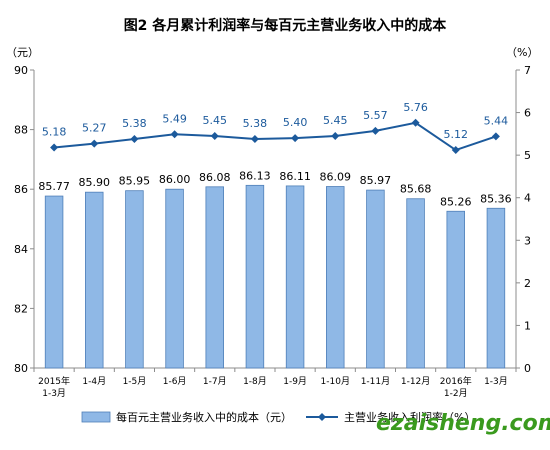 This screenshot has height=450, width=550. What do you see at coordinates (527, 198) in the screenshot?
I see `right-tick-label: 4` at bounding box center [527, 198].